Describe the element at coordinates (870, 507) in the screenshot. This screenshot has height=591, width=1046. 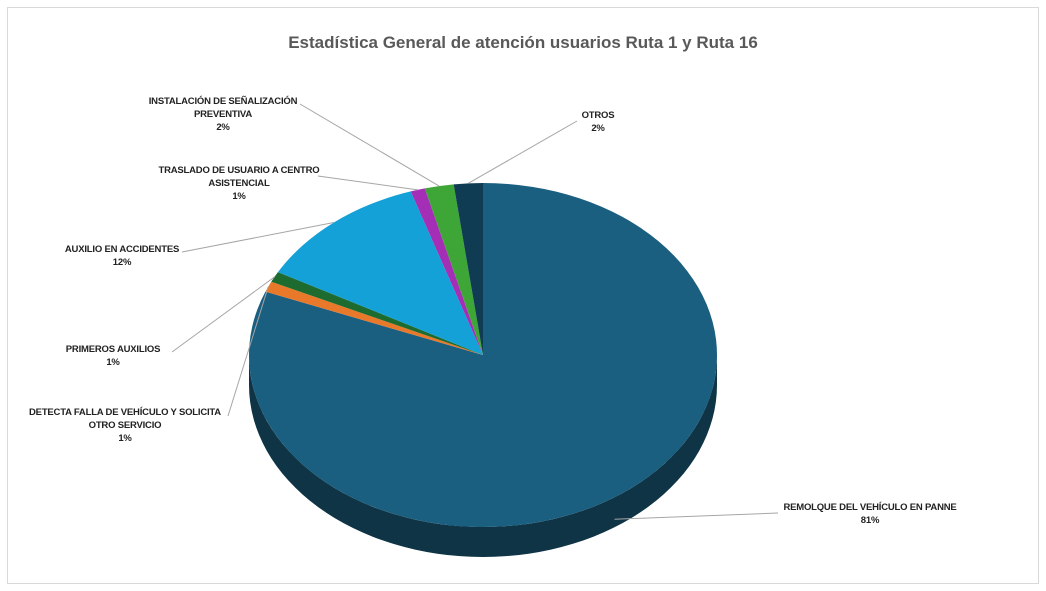
I see `data-label-category: REMOLQUE DEL VEHÍCULO EN PANNE` at that location.